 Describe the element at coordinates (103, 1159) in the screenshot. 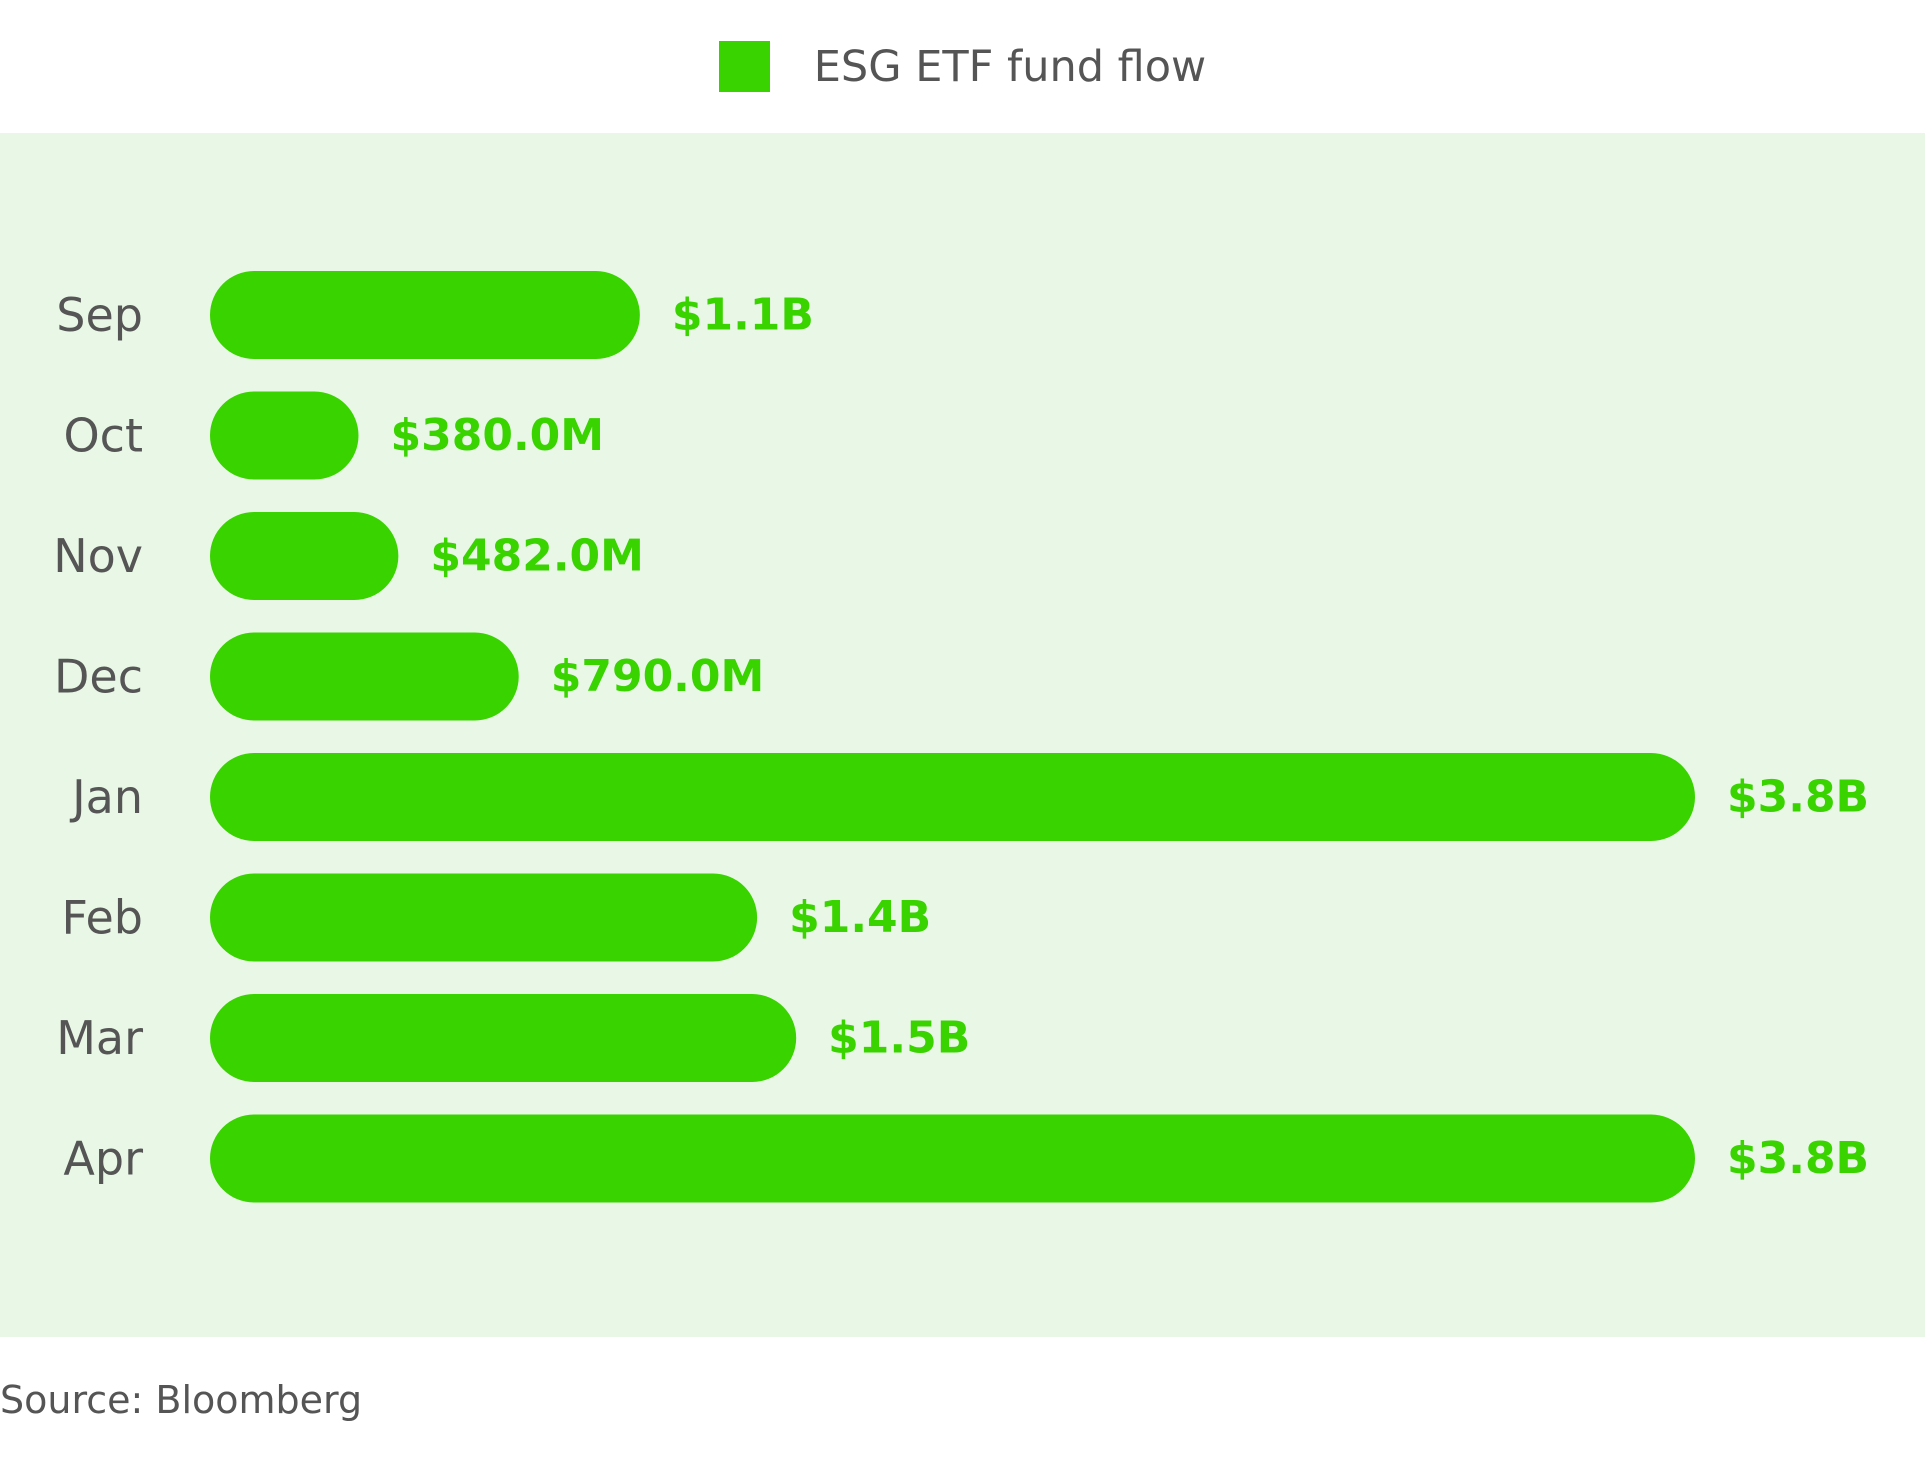

I see `category-label-apr: Apr` at that location.